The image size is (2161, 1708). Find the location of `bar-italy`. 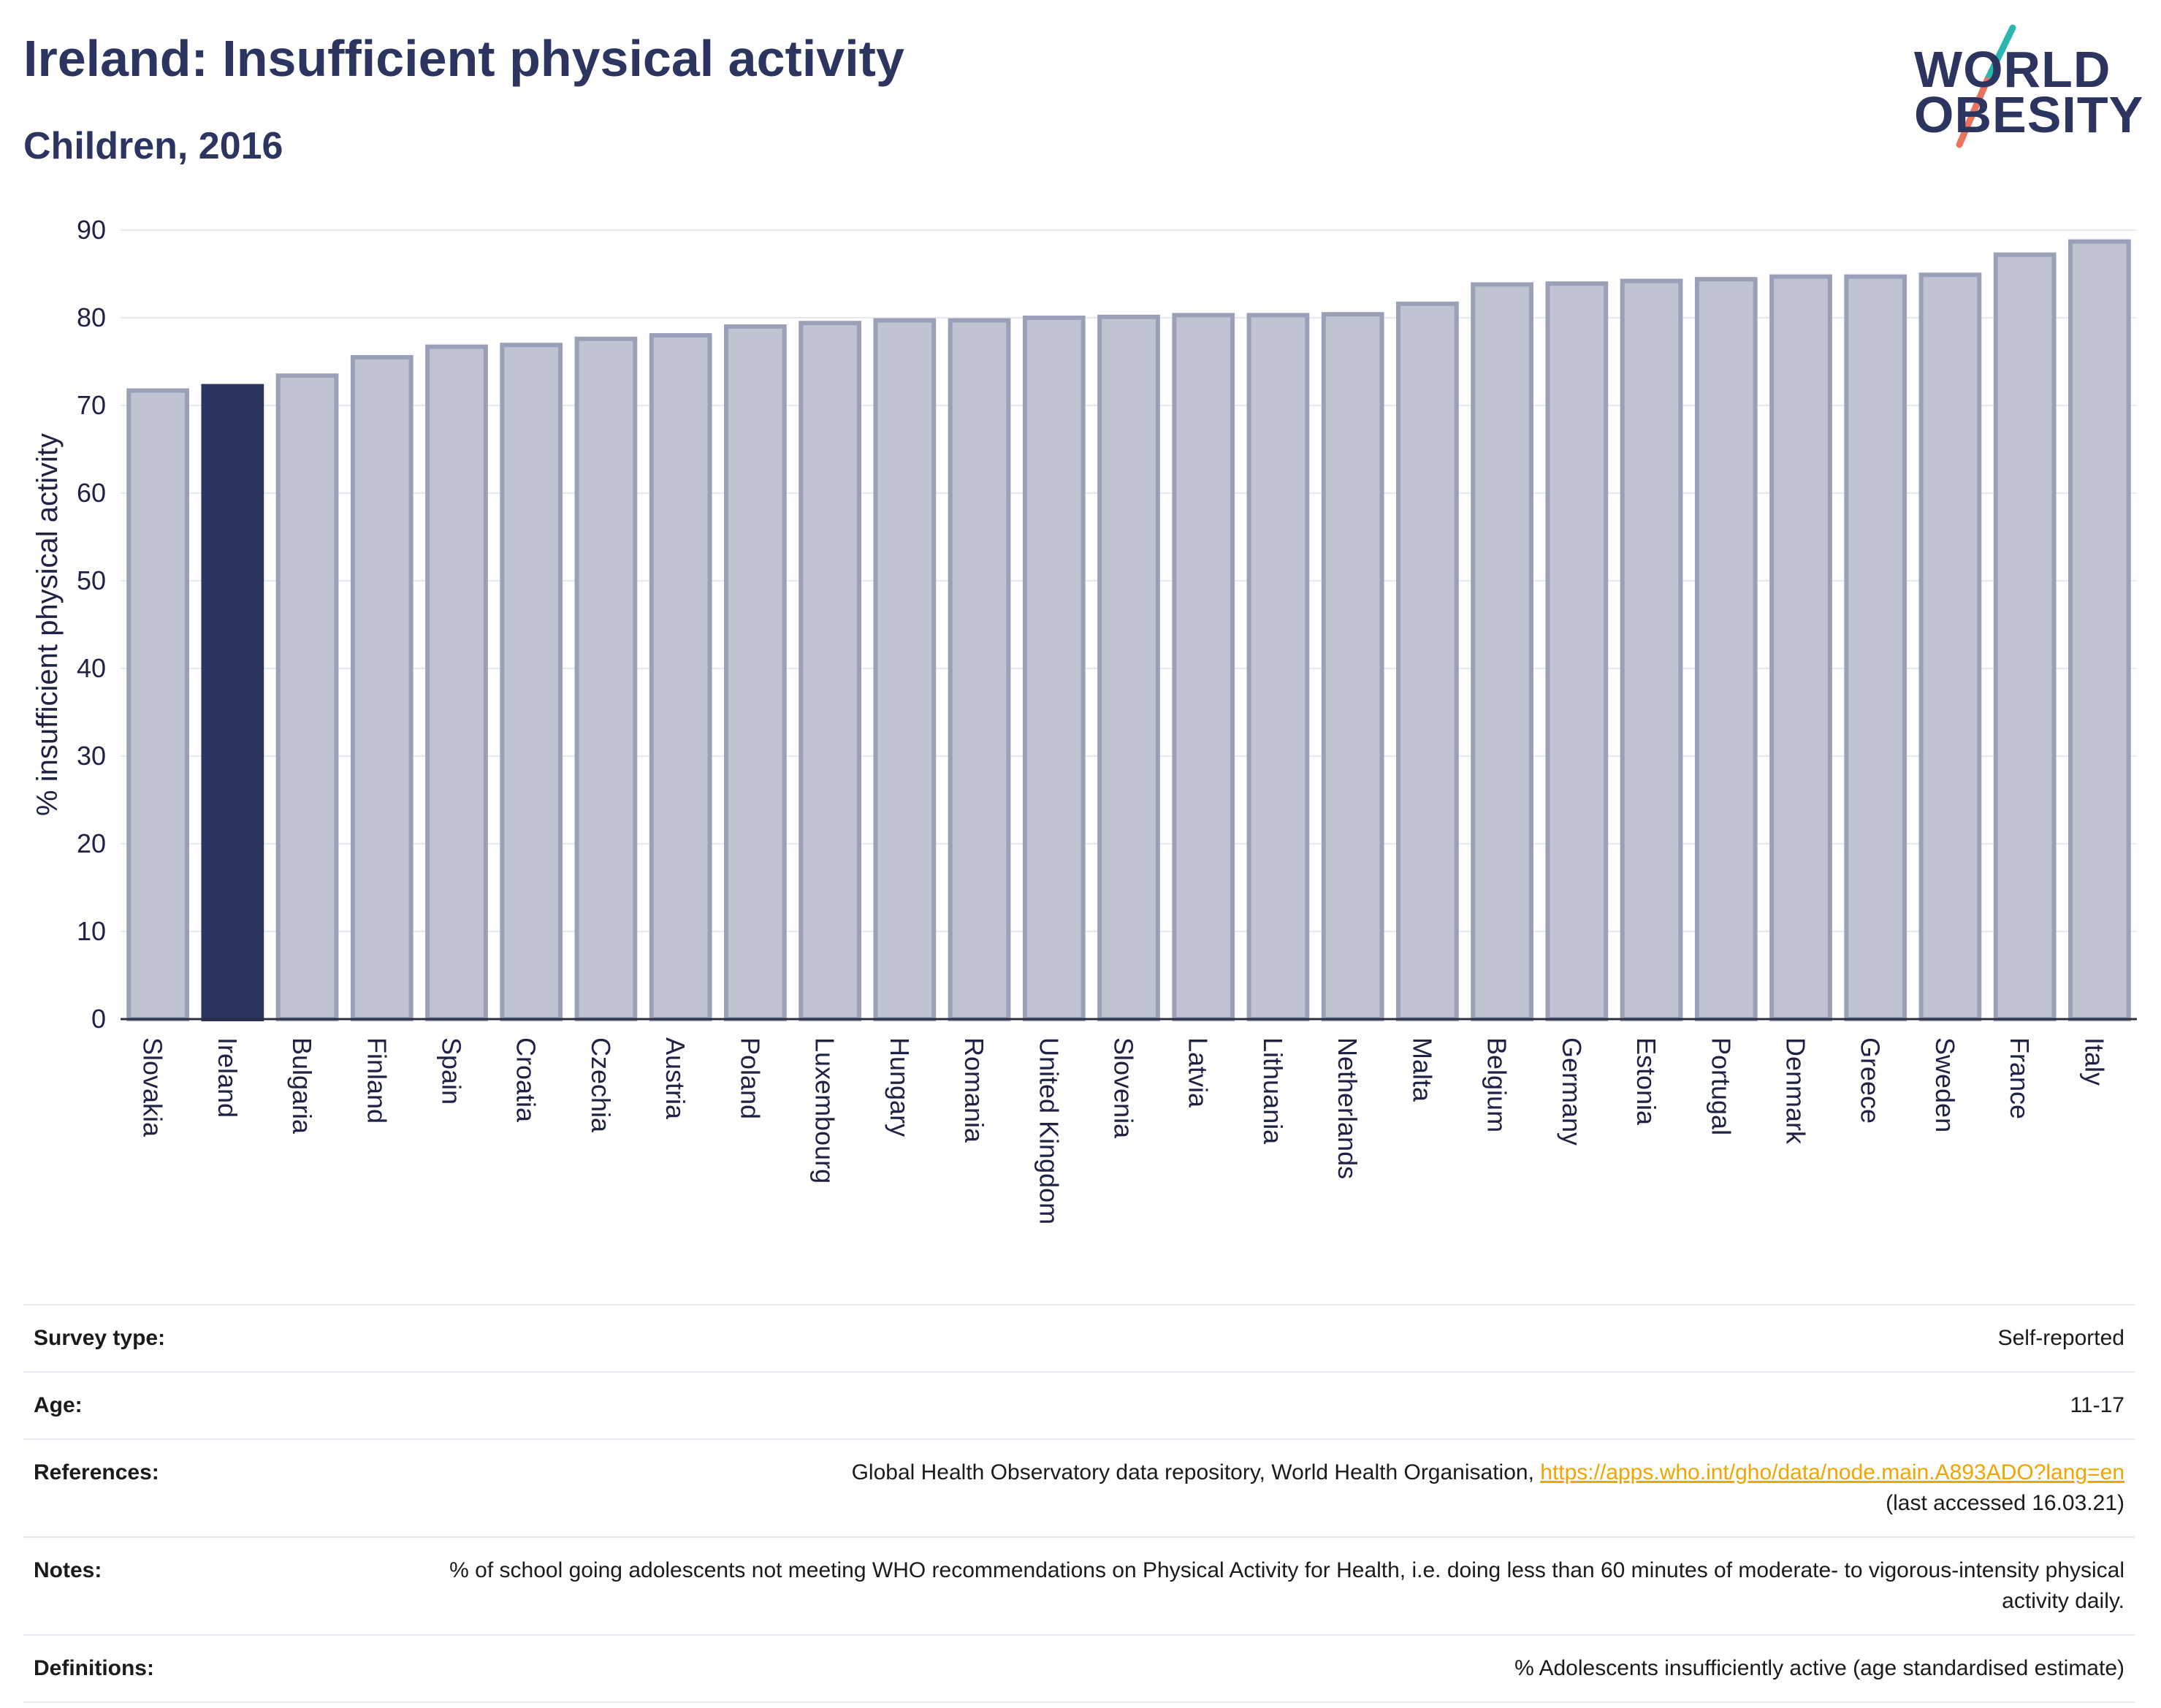

bar-italy is located at coordinates (2099, 630).